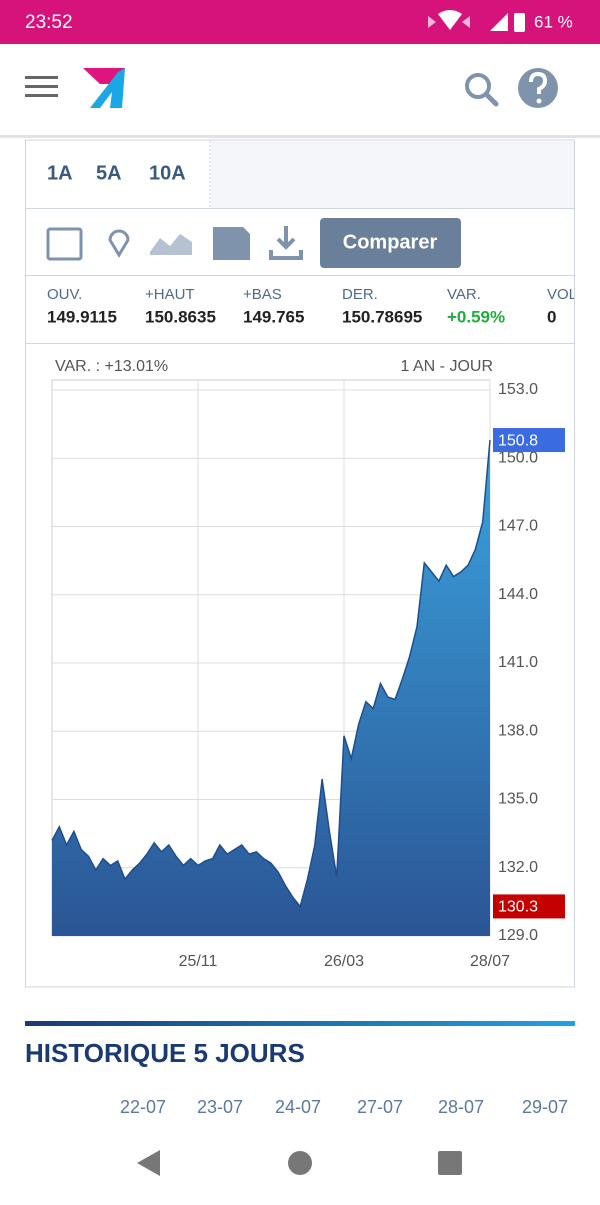 The height and width of the screenshot is (1205, 600). Describe the element at coordinates (518, 526) in the screenshot. I see `y-tick-label: 147.0` at that location.